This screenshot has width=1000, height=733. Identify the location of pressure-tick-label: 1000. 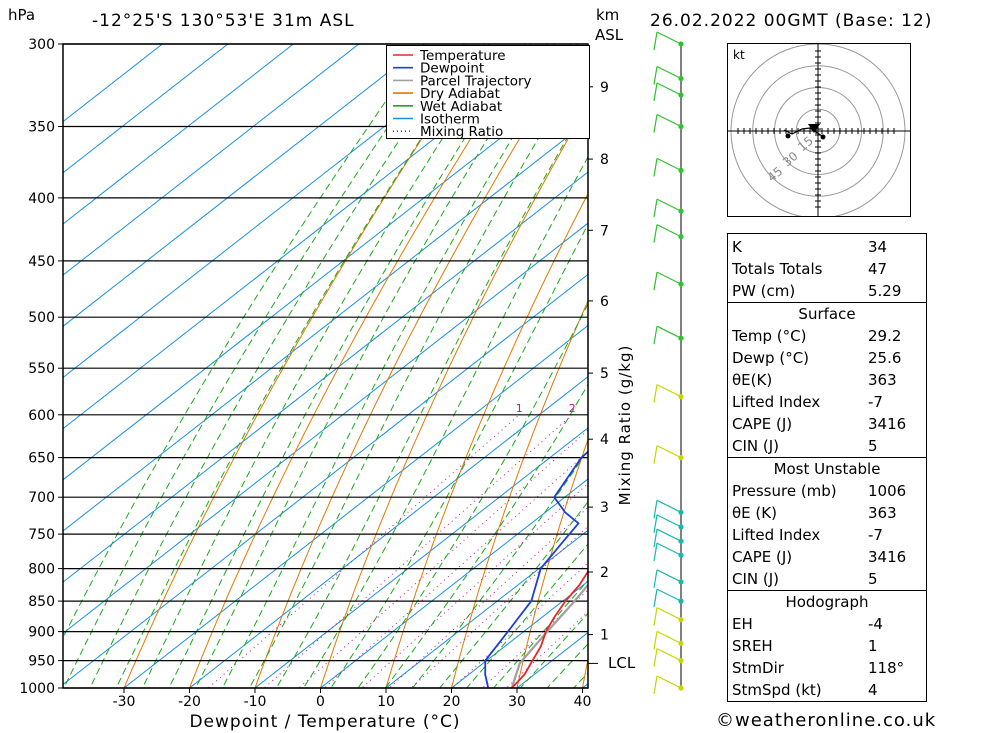
(37, 689).